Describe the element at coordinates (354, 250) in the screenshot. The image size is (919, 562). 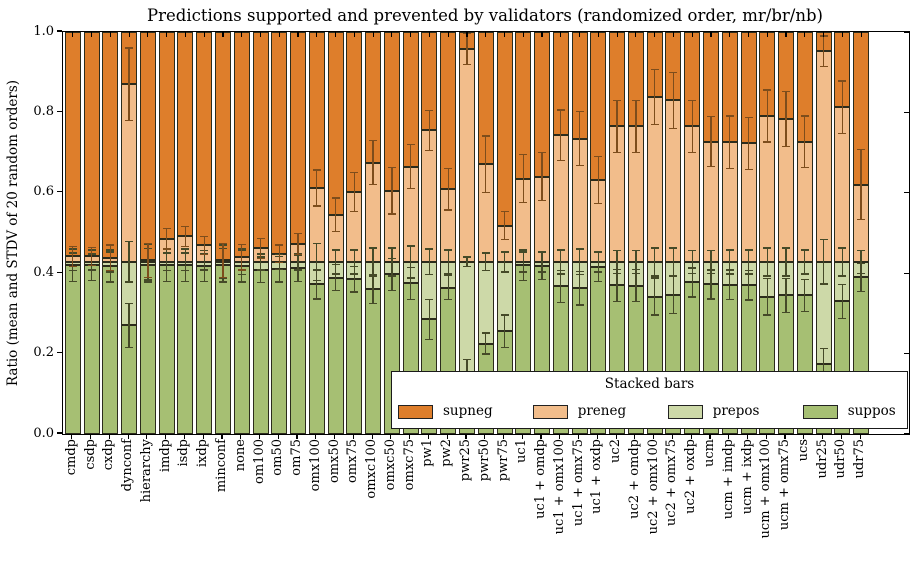
I see `errorbar-prepos-omx75-cap-top` at that location.